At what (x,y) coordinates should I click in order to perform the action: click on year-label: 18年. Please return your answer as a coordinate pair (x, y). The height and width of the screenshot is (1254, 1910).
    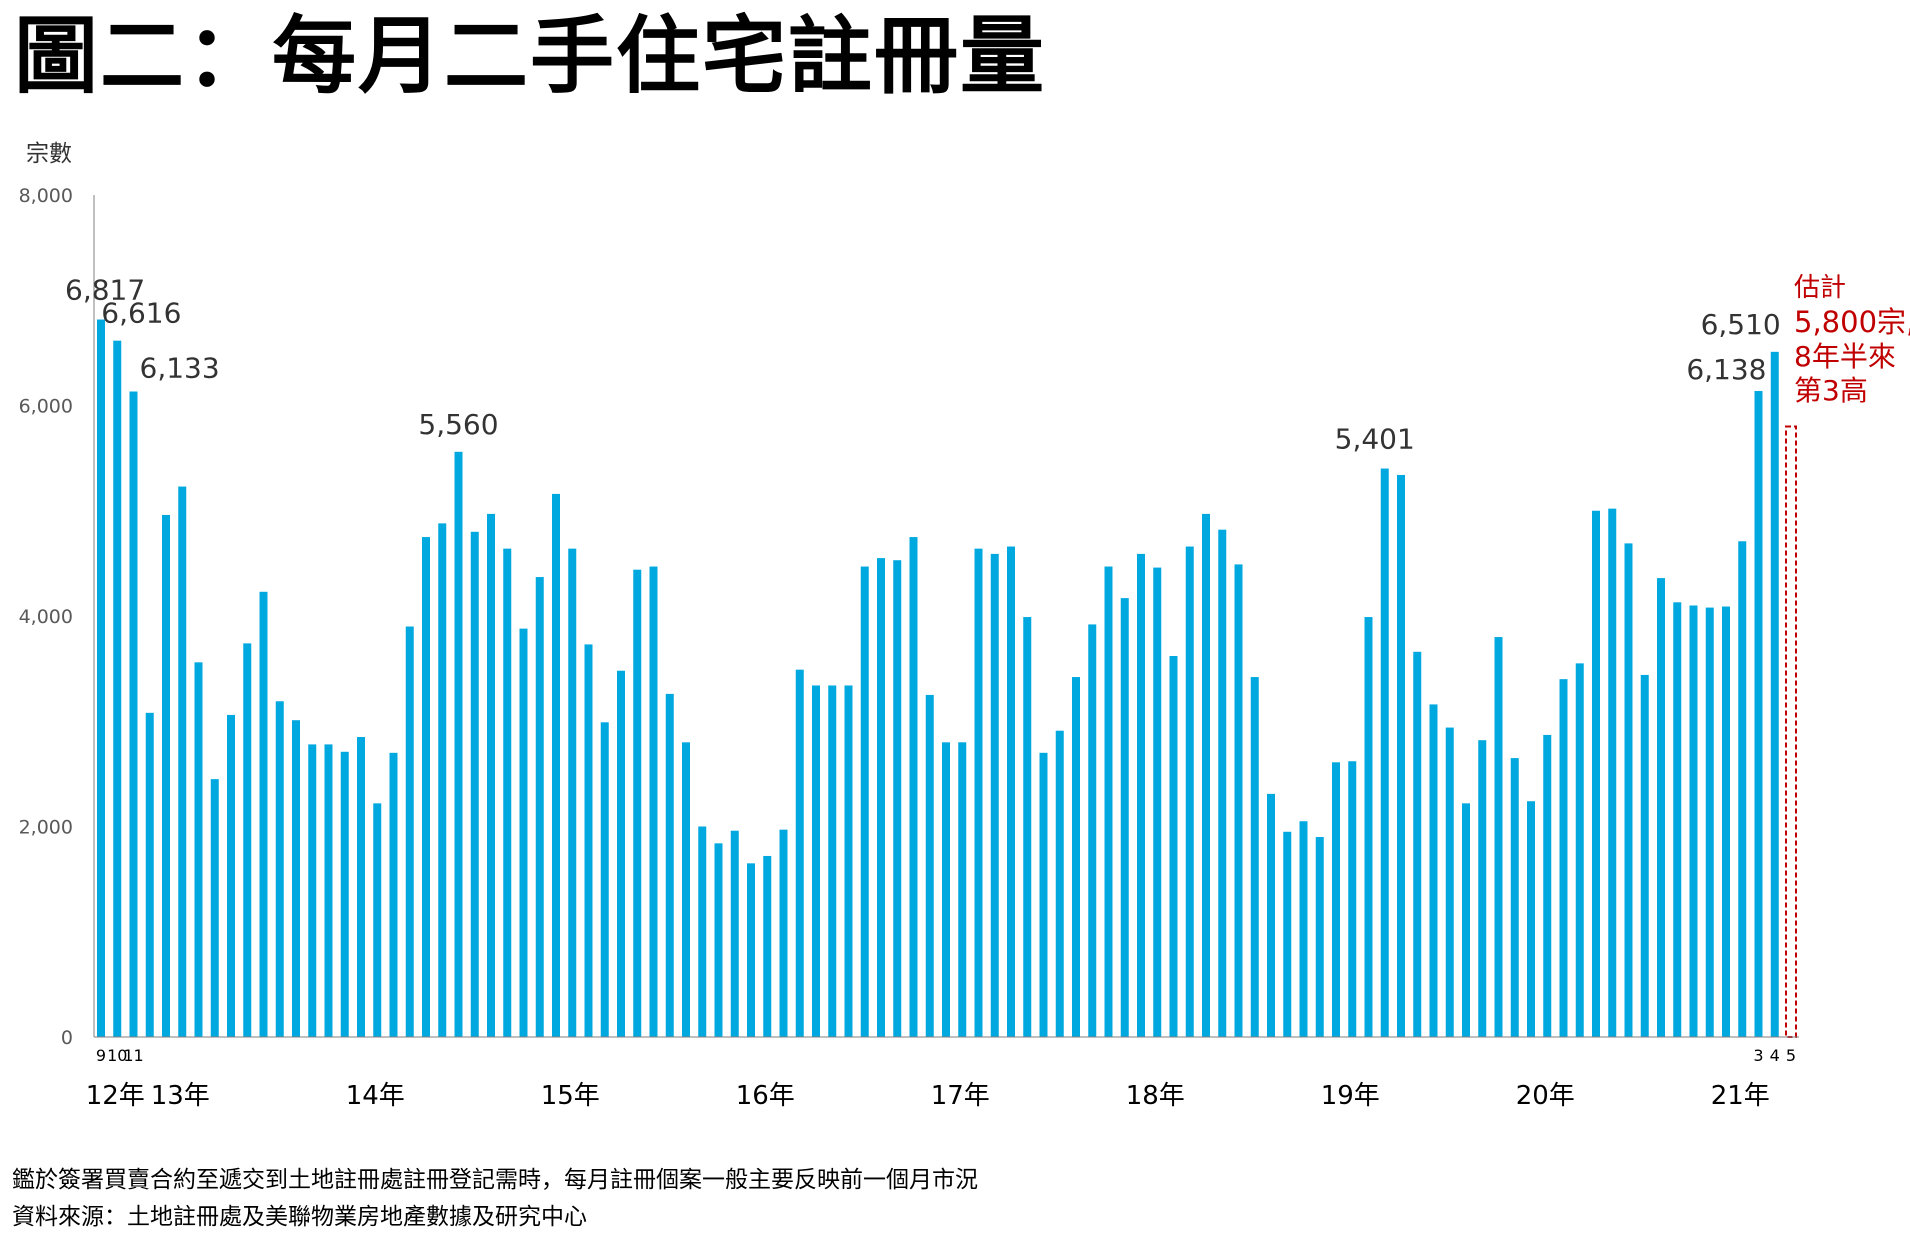
    Looking at the image, I should click on (1155, 1096).